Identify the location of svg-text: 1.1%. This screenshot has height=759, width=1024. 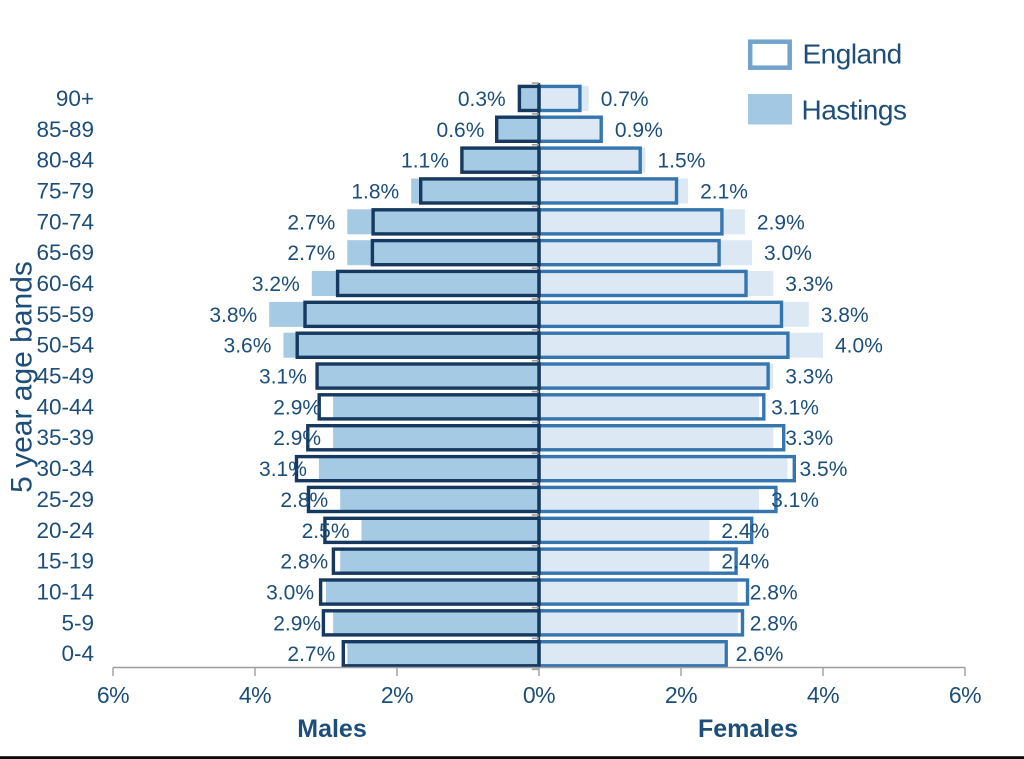
(425, 161).